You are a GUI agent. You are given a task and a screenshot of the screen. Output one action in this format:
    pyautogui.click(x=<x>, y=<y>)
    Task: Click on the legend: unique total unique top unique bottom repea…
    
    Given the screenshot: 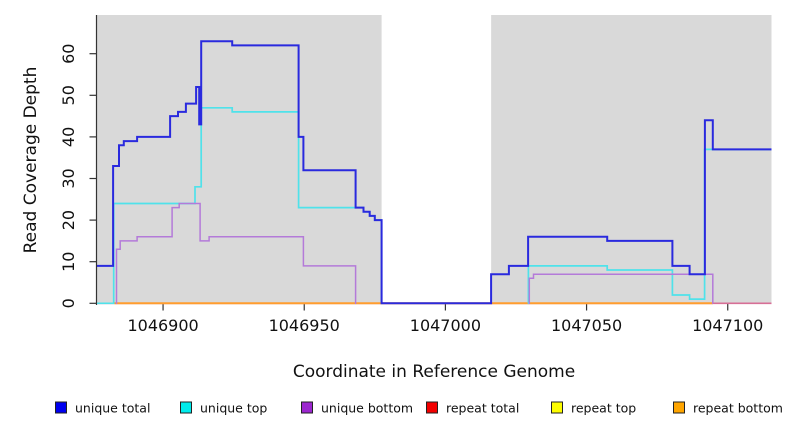 What is the action you would take?
    pyautogui.click(x=419, y=408)
    